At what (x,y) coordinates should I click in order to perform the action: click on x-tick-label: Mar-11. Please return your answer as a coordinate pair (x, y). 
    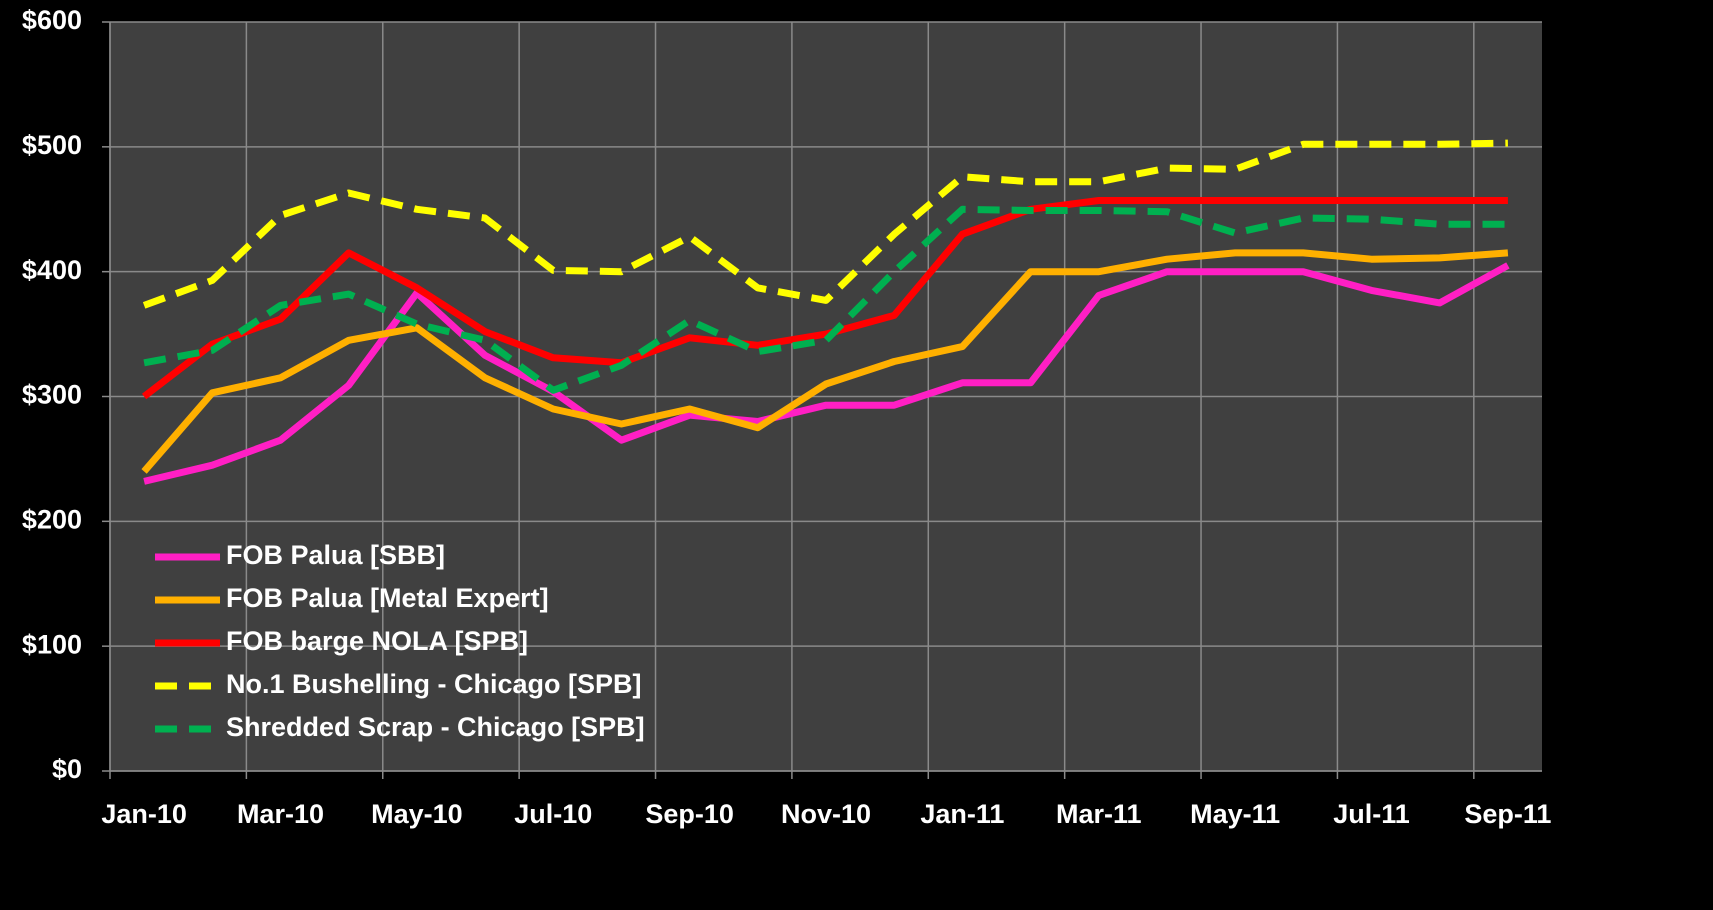
    Looking at the image, I should click on (1099, 814).